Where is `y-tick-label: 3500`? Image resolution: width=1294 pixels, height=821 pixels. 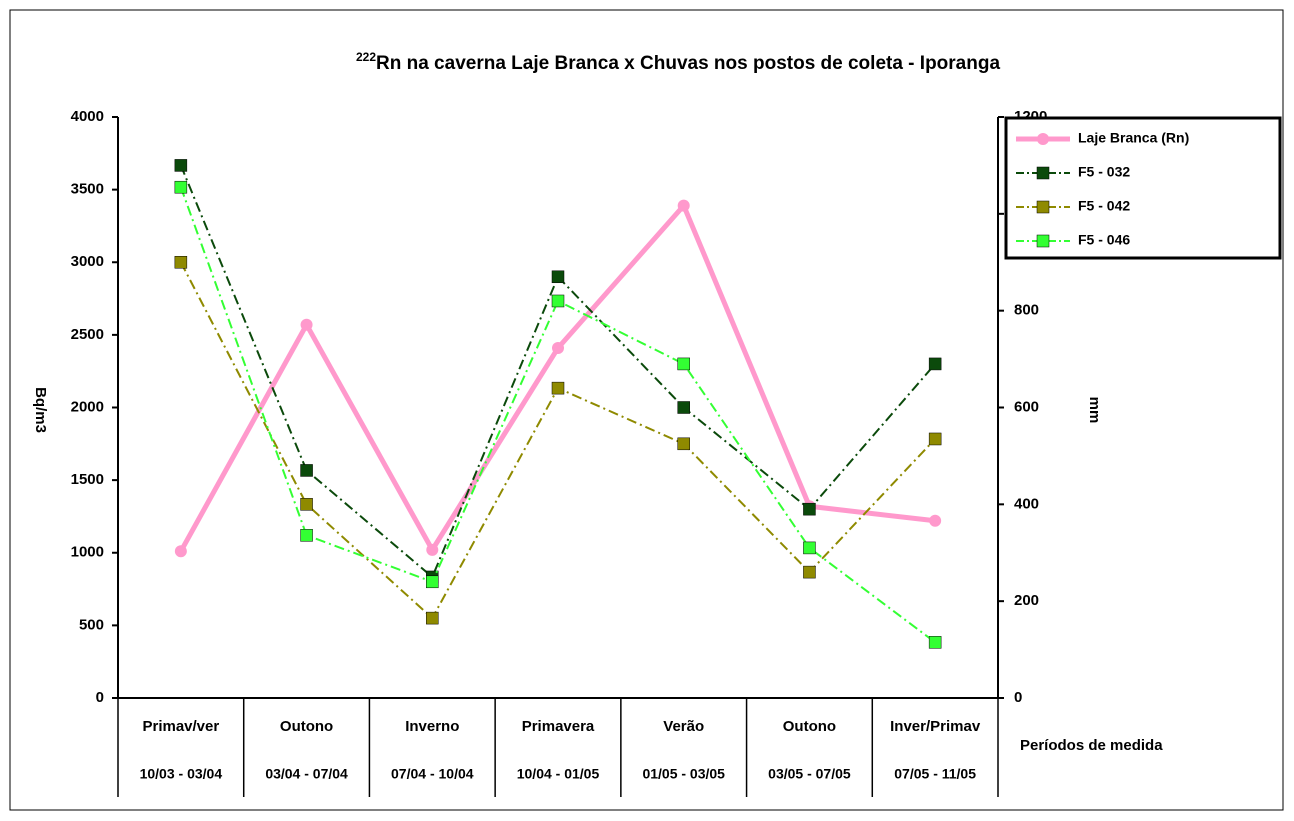
y-tick-label: 3500 is located at coordinates (87, 189).